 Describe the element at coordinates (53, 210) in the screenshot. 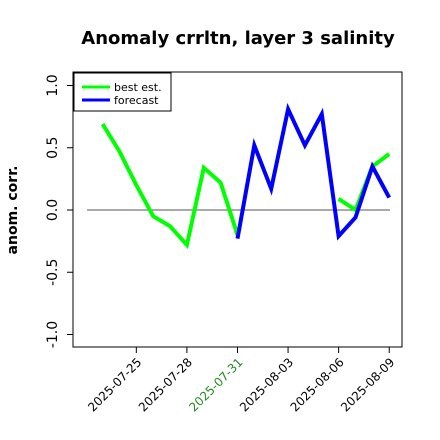

I see `y-tick-label: 0.0` at that location.